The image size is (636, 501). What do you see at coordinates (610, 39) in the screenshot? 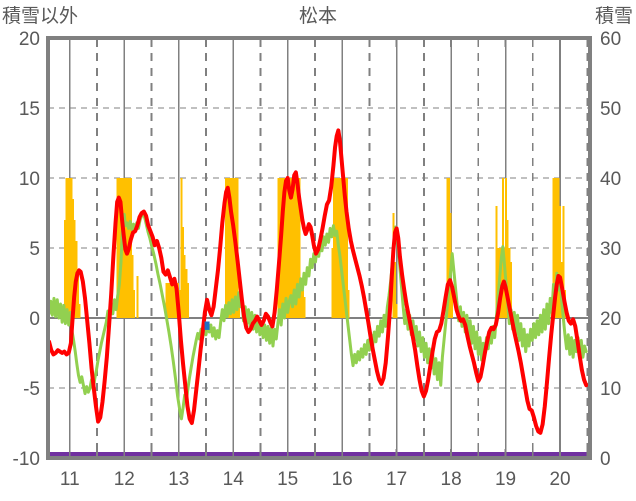
I see `ytick-label-right: 60` at bounding box center [610, 39].